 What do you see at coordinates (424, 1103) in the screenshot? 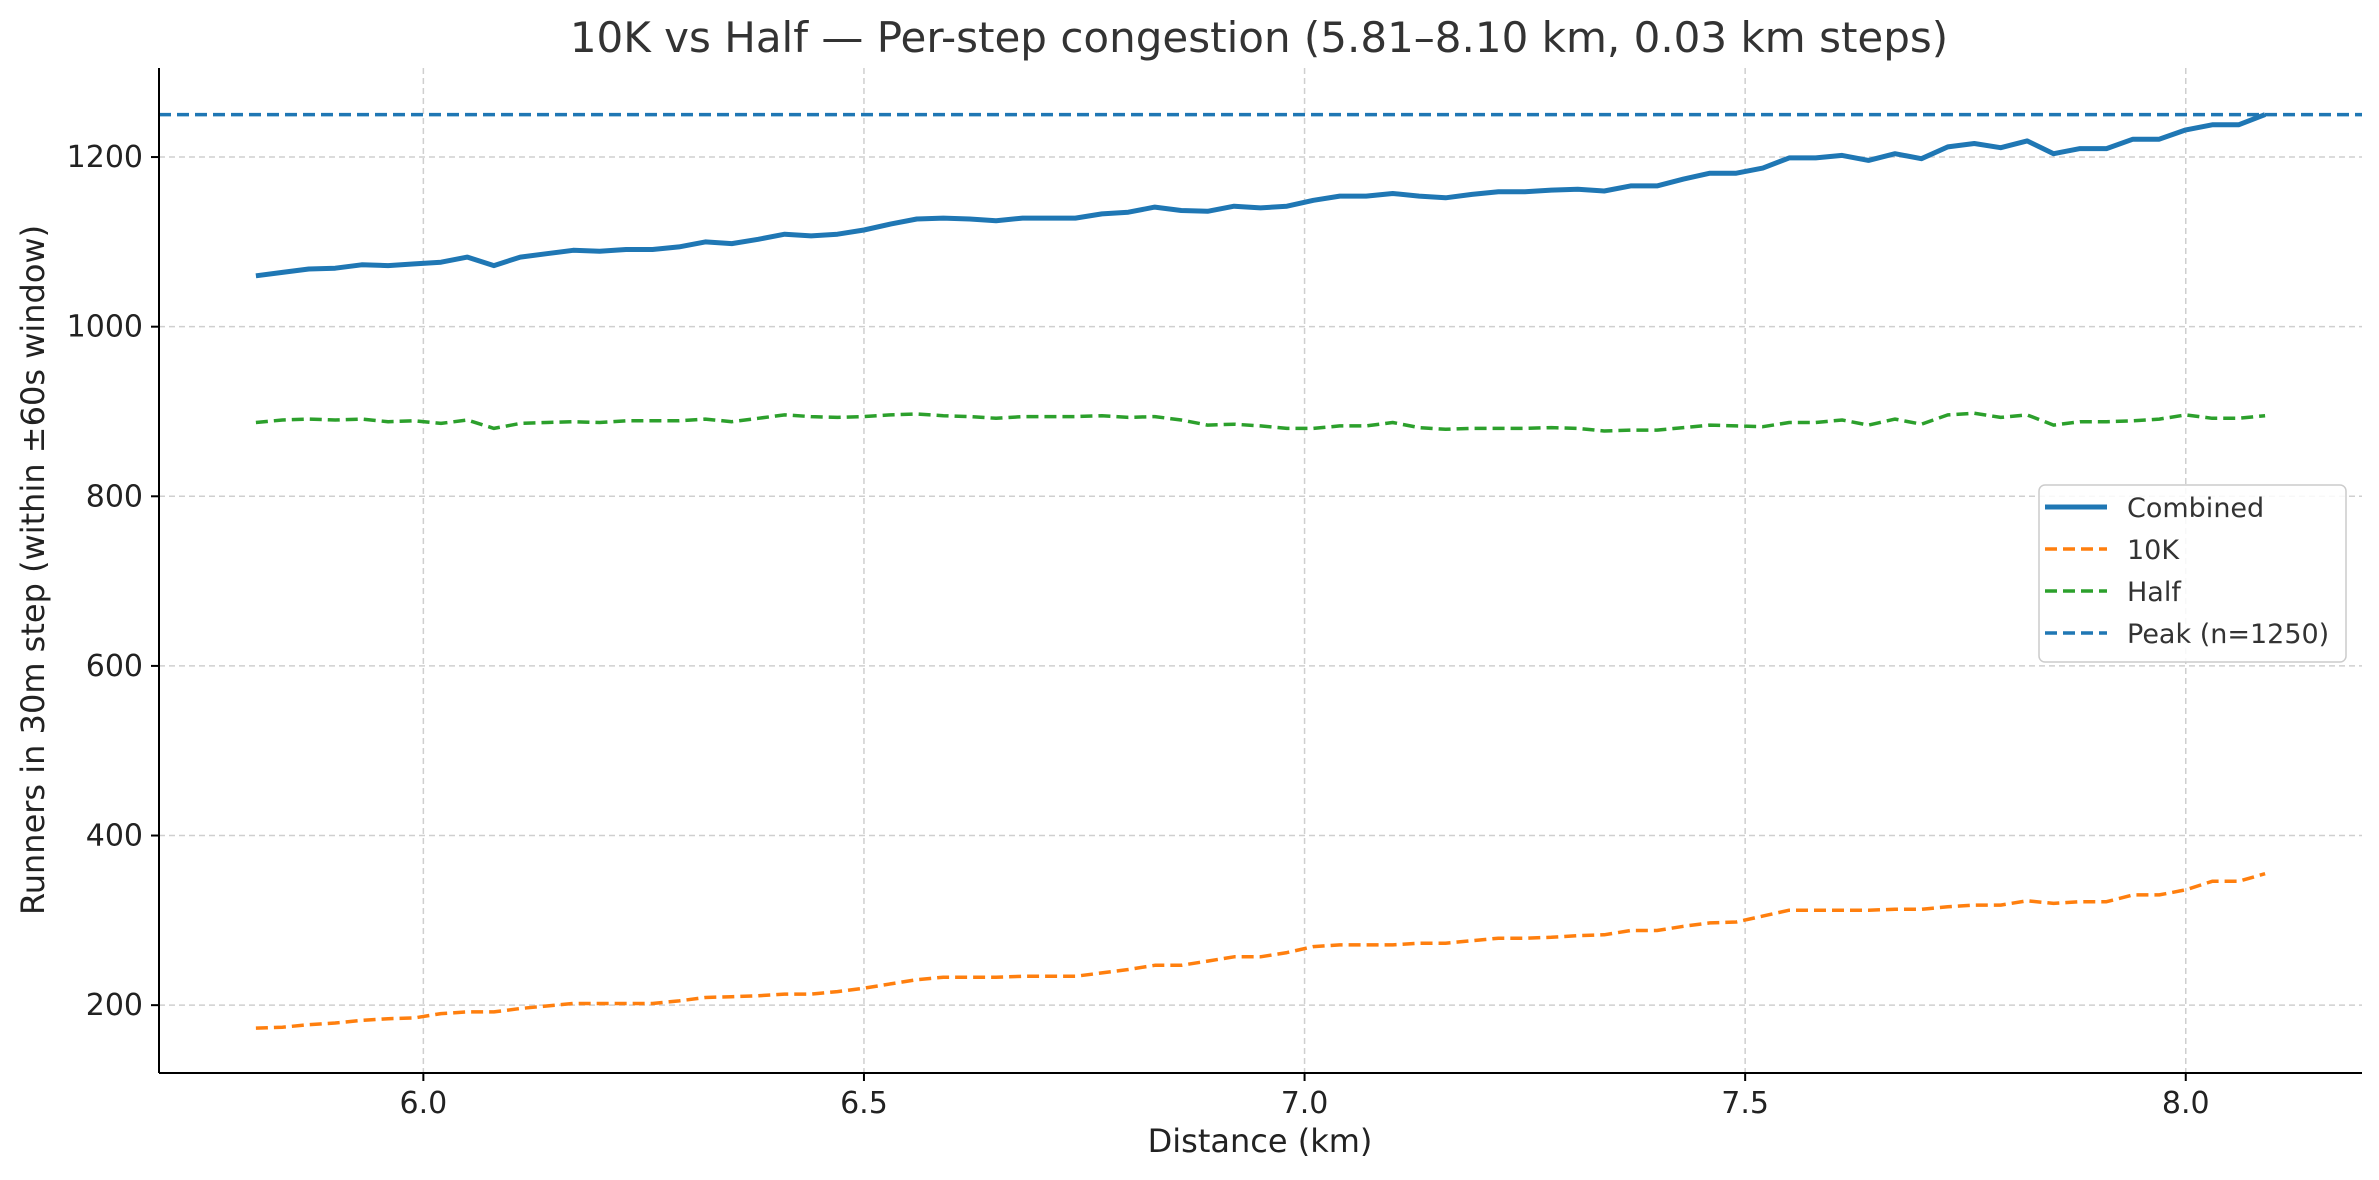
I see `x-tick-label: 6.0` at bounding box center [424, 1103].